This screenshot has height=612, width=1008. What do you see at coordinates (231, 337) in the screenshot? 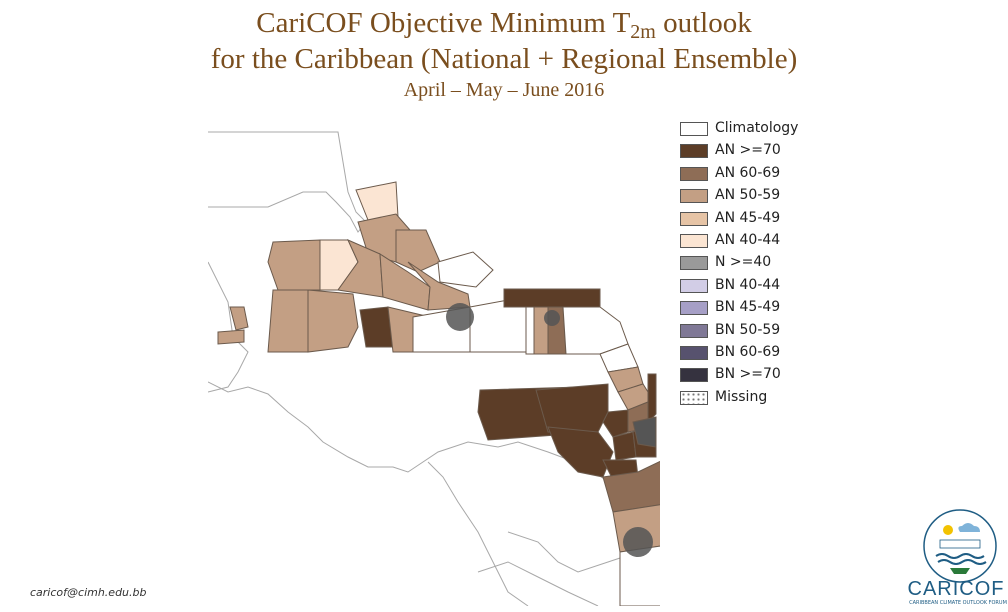
I see `region-belize-south` at bounding box center [231, 337].